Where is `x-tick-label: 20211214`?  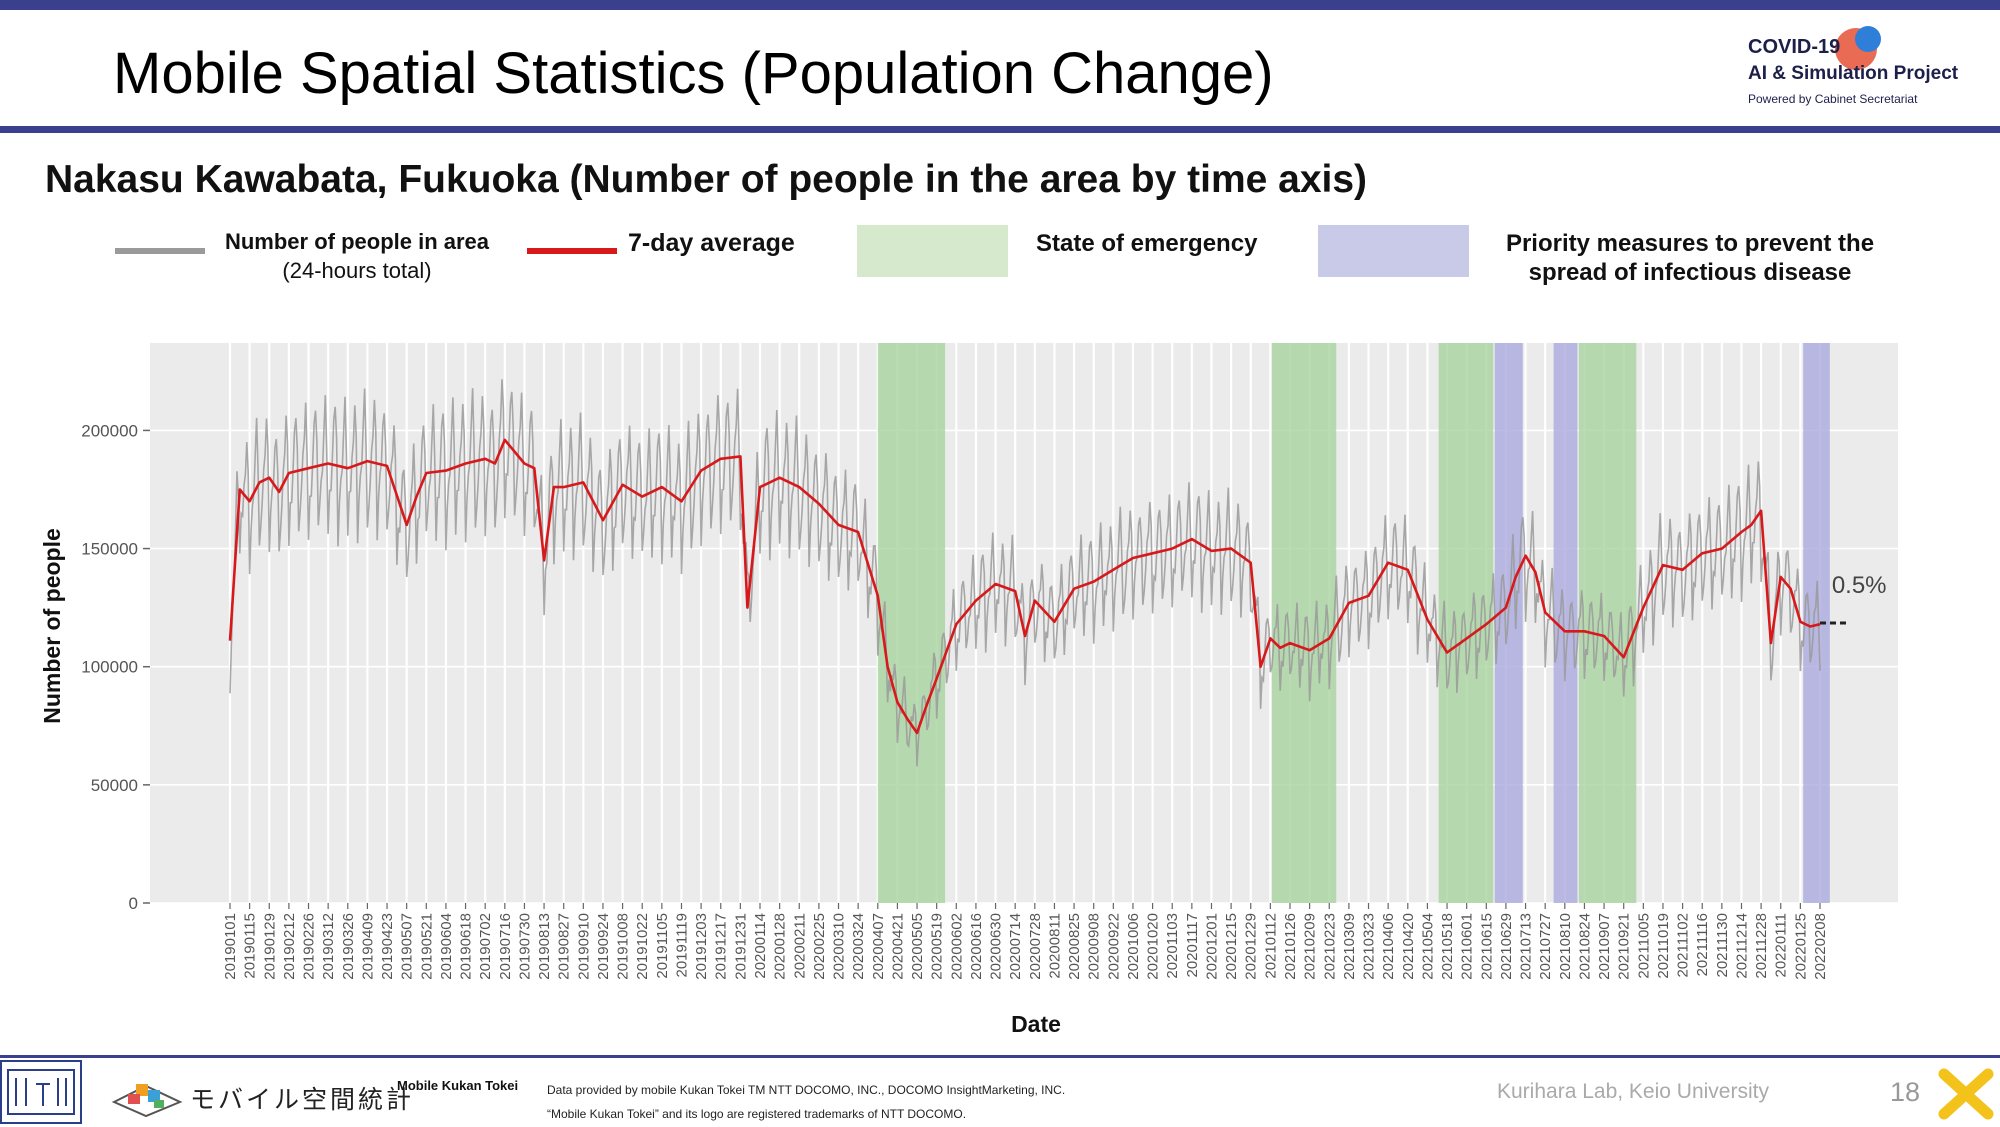
x-tick-label: 20211214 is located at coordinates (1741, 946).